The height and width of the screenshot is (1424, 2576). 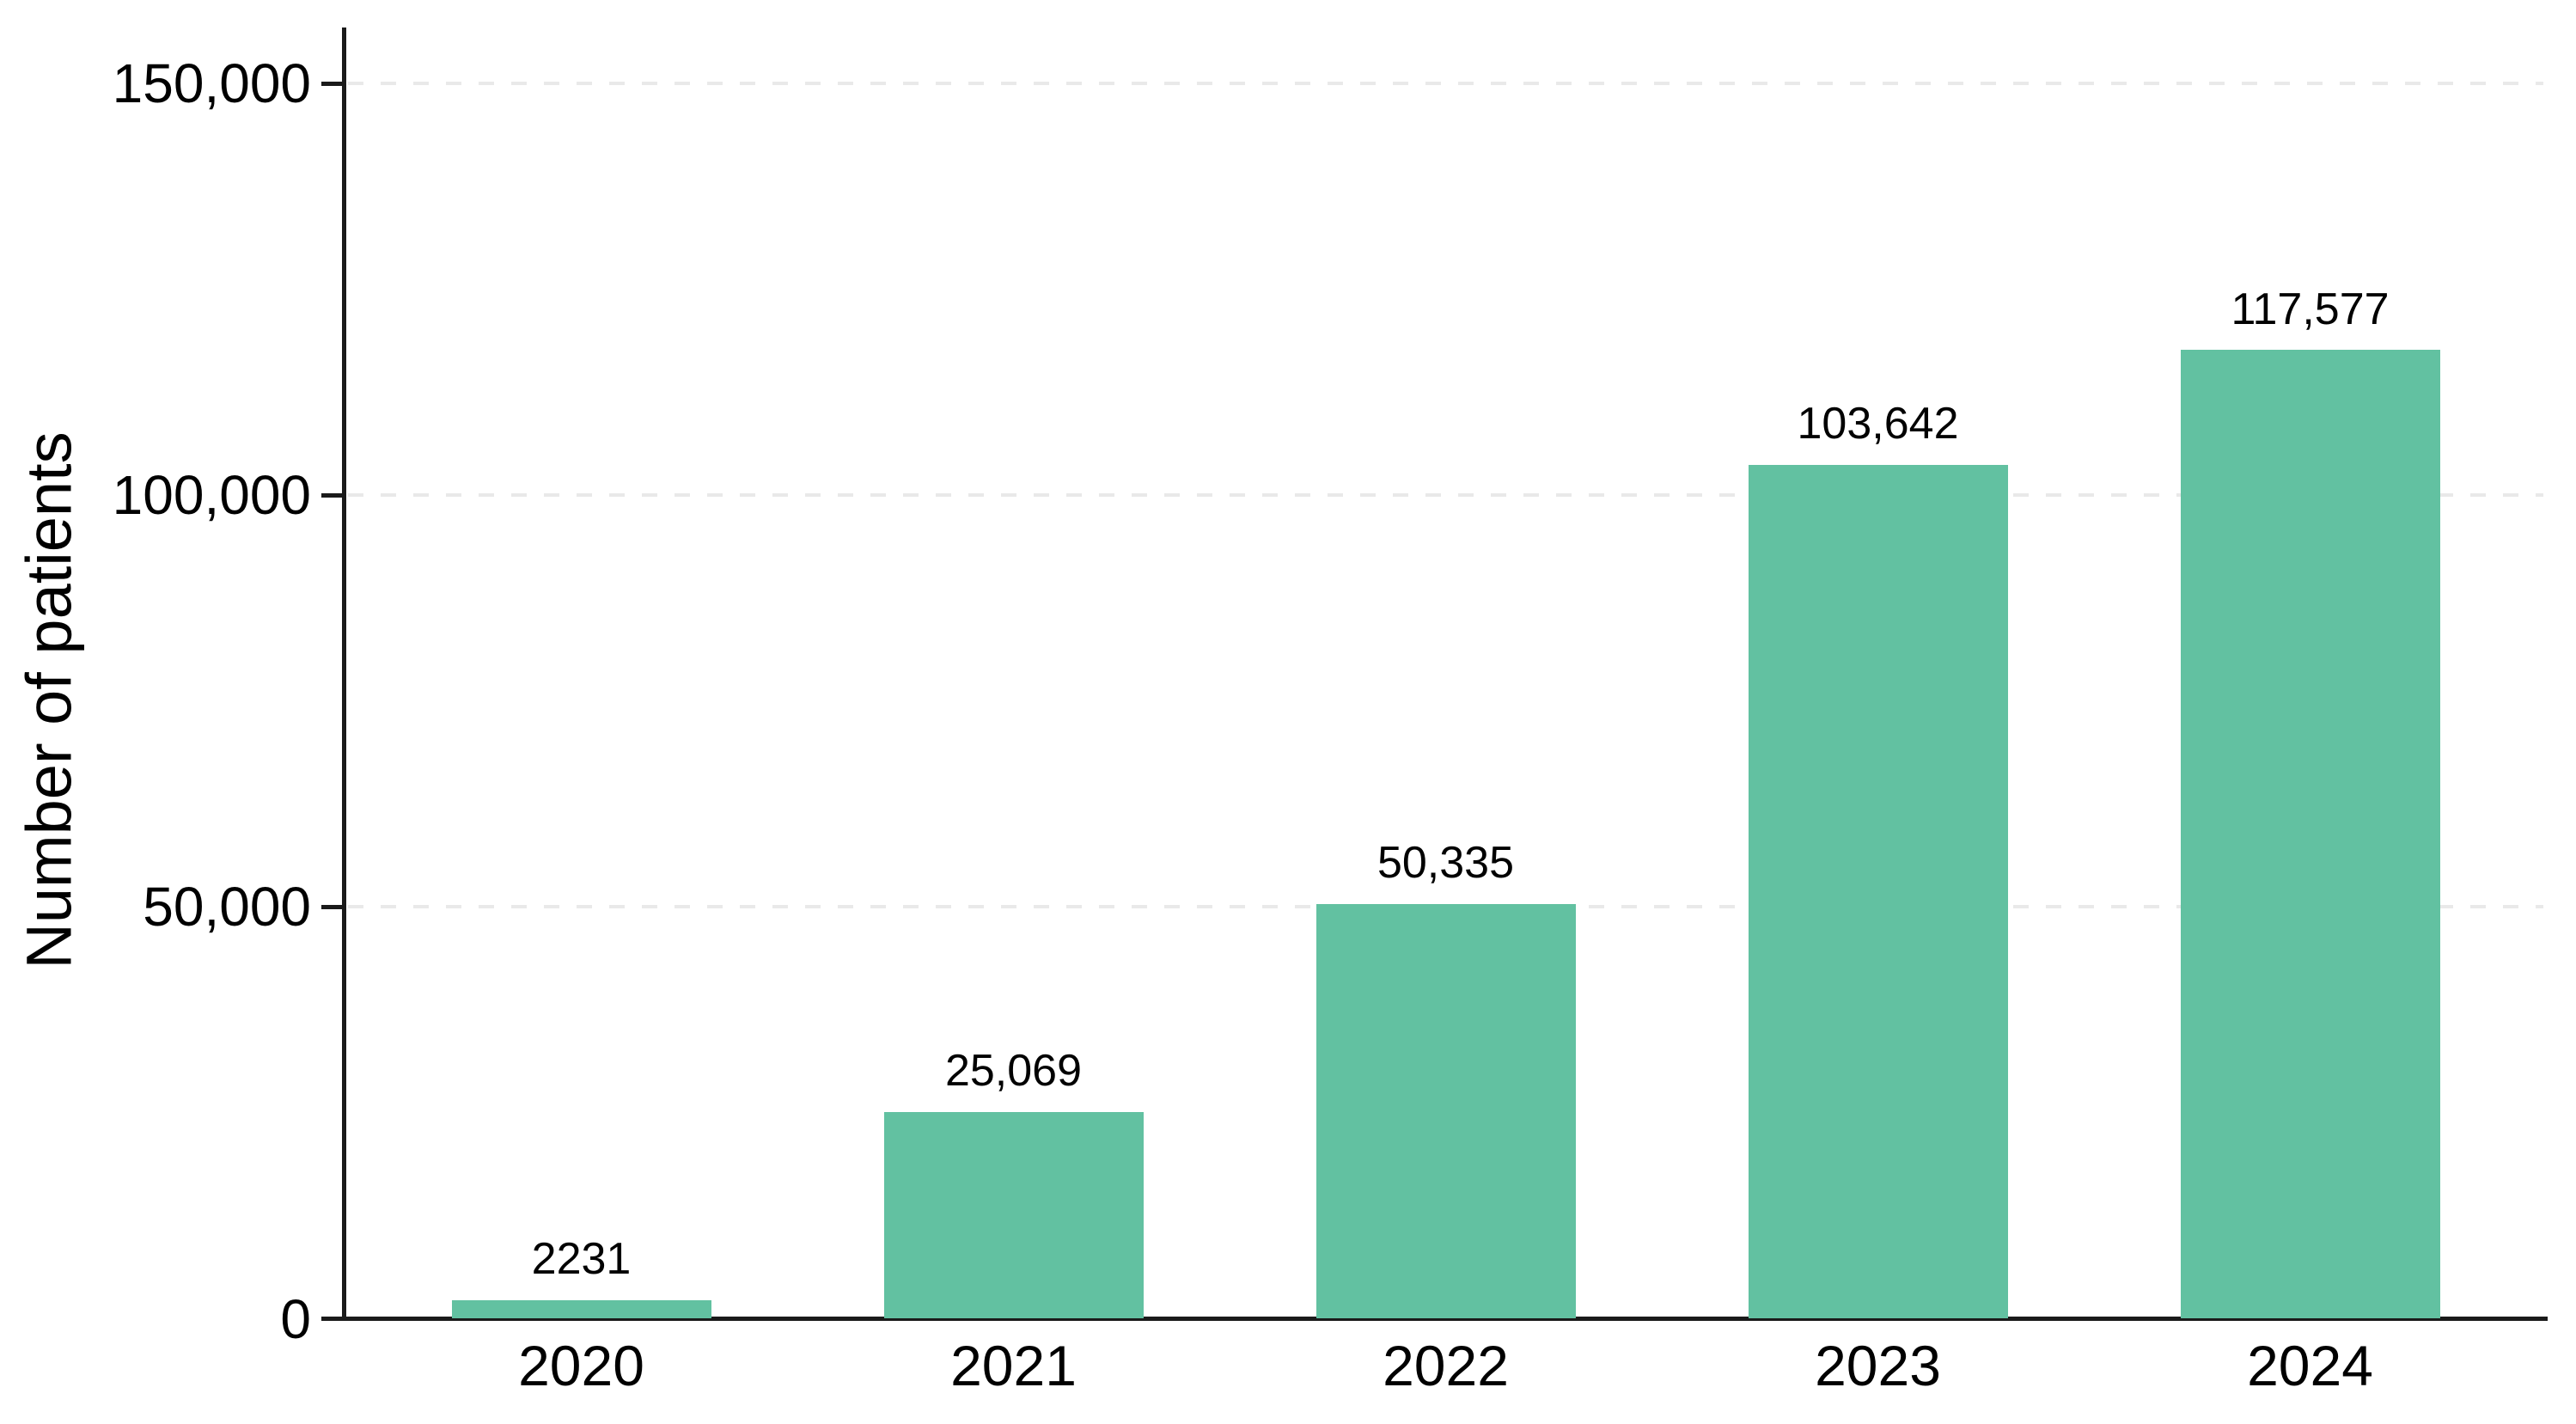 I want to click on x-category-label-2023: 2023, so click(x=1878, y=1365).